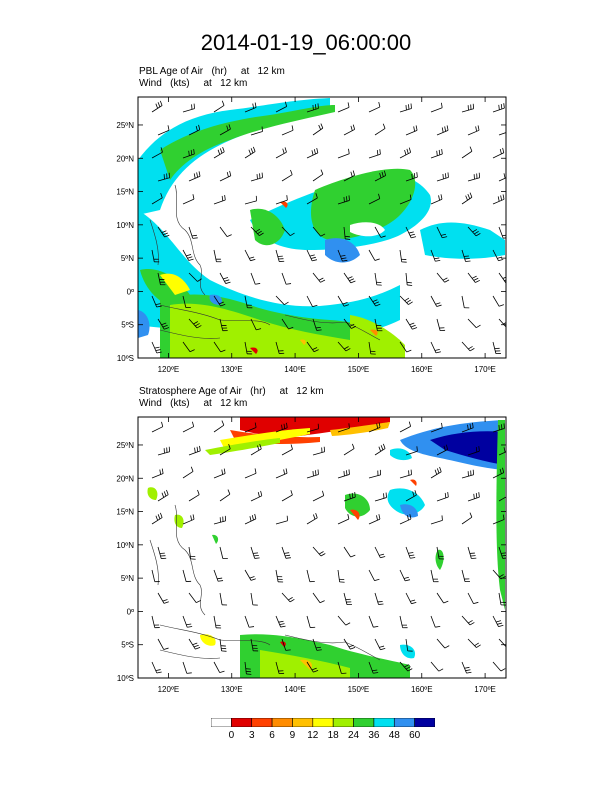 The height and width of the screenshot is (792, 612). Describe the element at coordinates (193, 83) in the screenshot. I see `panel1-title-line2: Wind (kts) at 12 km` at that location.